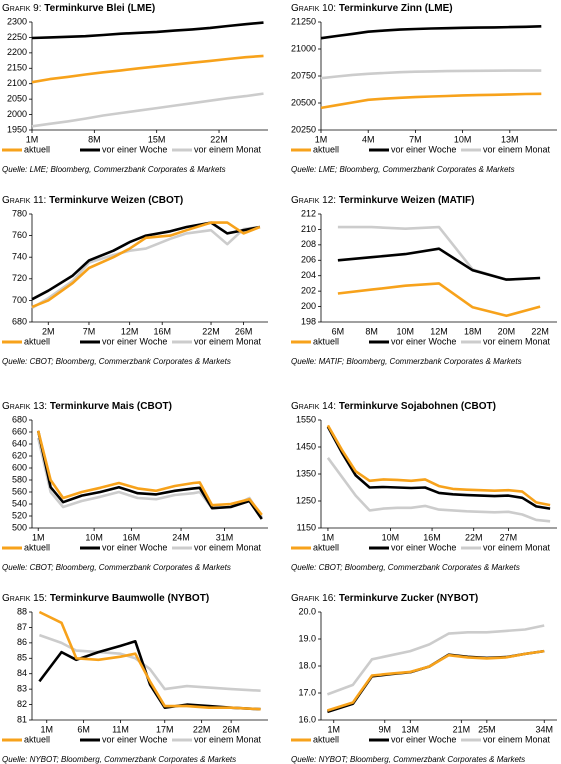  What do you see at coordinates (99, 8) in the screenshot?
I see `title-text: Terminkurve Blei (LME)` at bounding box center [99, 8].